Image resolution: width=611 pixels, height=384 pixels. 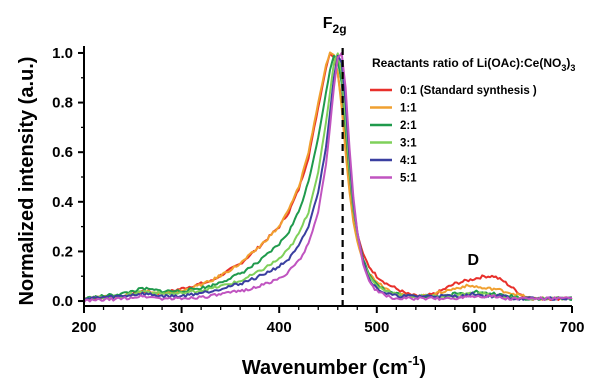 I want to click on f2g-annotation: F2g, so click(x=335, y=25).